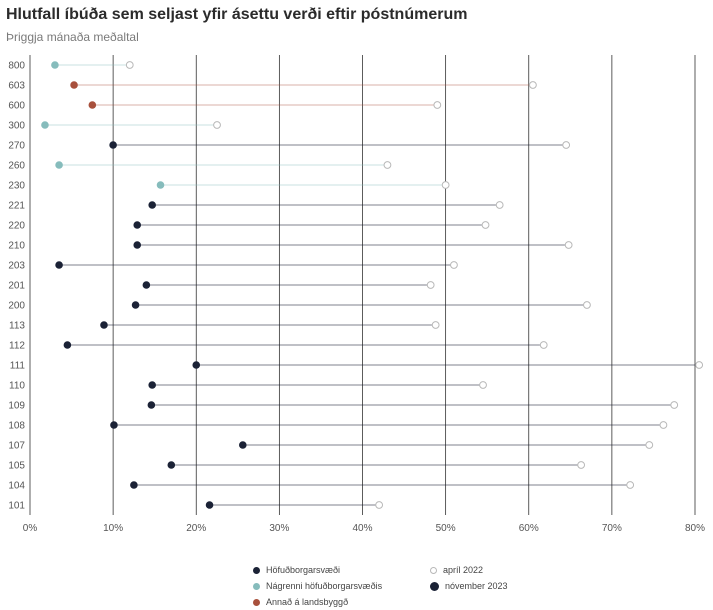 Image resolution: width=713 pixels, height=610 pixels. What do you see at coordinates (446, 528) in the screenshot?
I see `x-tick-label: 50%` at bounding box center [446, 528].